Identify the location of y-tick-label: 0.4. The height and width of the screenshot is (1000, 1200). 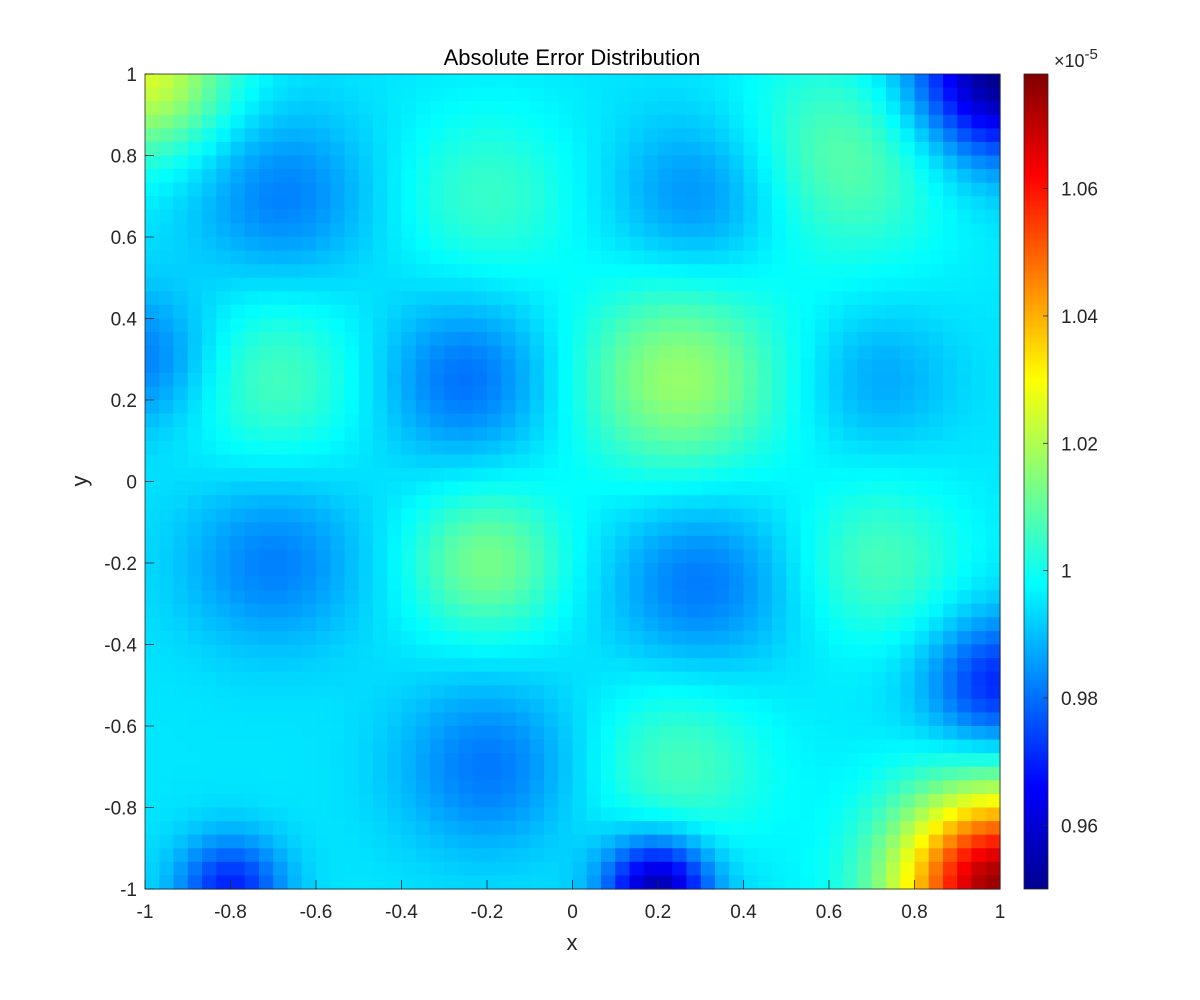
(124, 320).